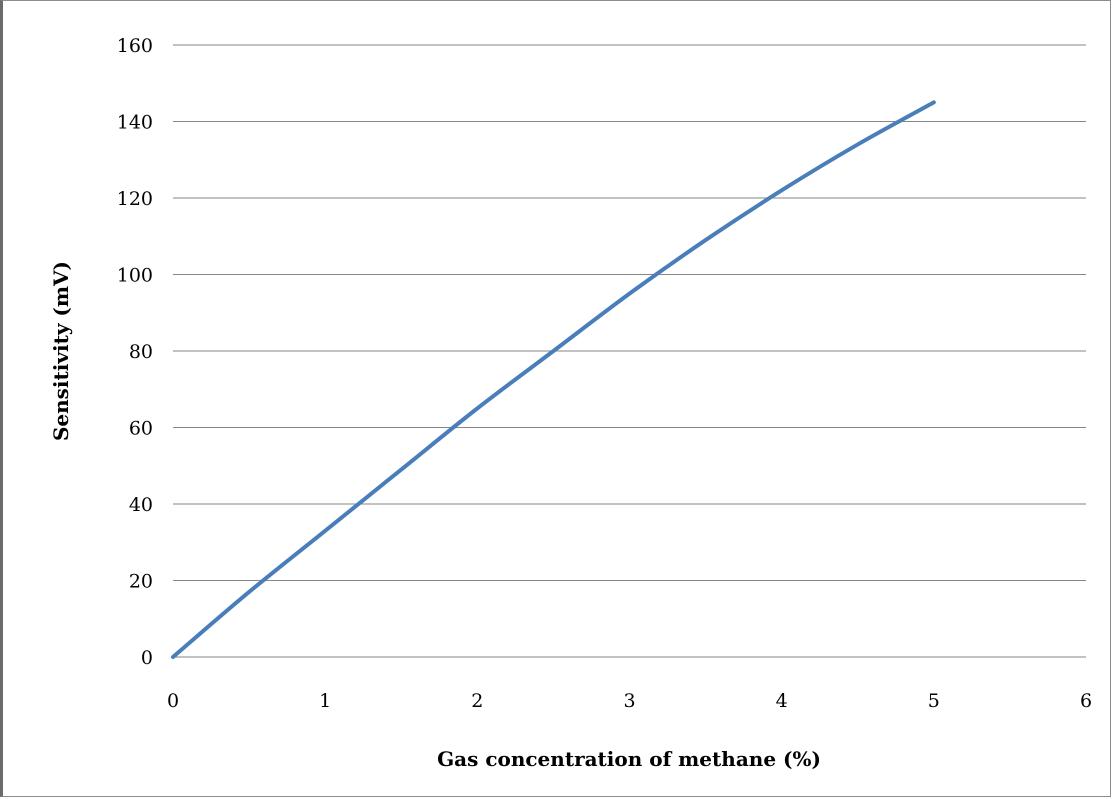 This screenshot has width=1113, height=799. Describe the element at coordinates (477, 701) in the screenshot. I see `x-tick-label: 2` at that location.